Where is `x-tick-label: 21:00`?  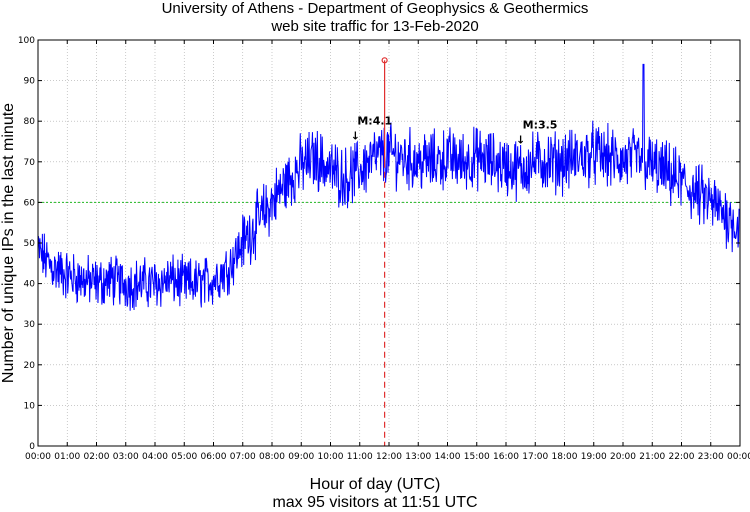
x-tick-label: 21:00 is located at coordinates (652, 457).